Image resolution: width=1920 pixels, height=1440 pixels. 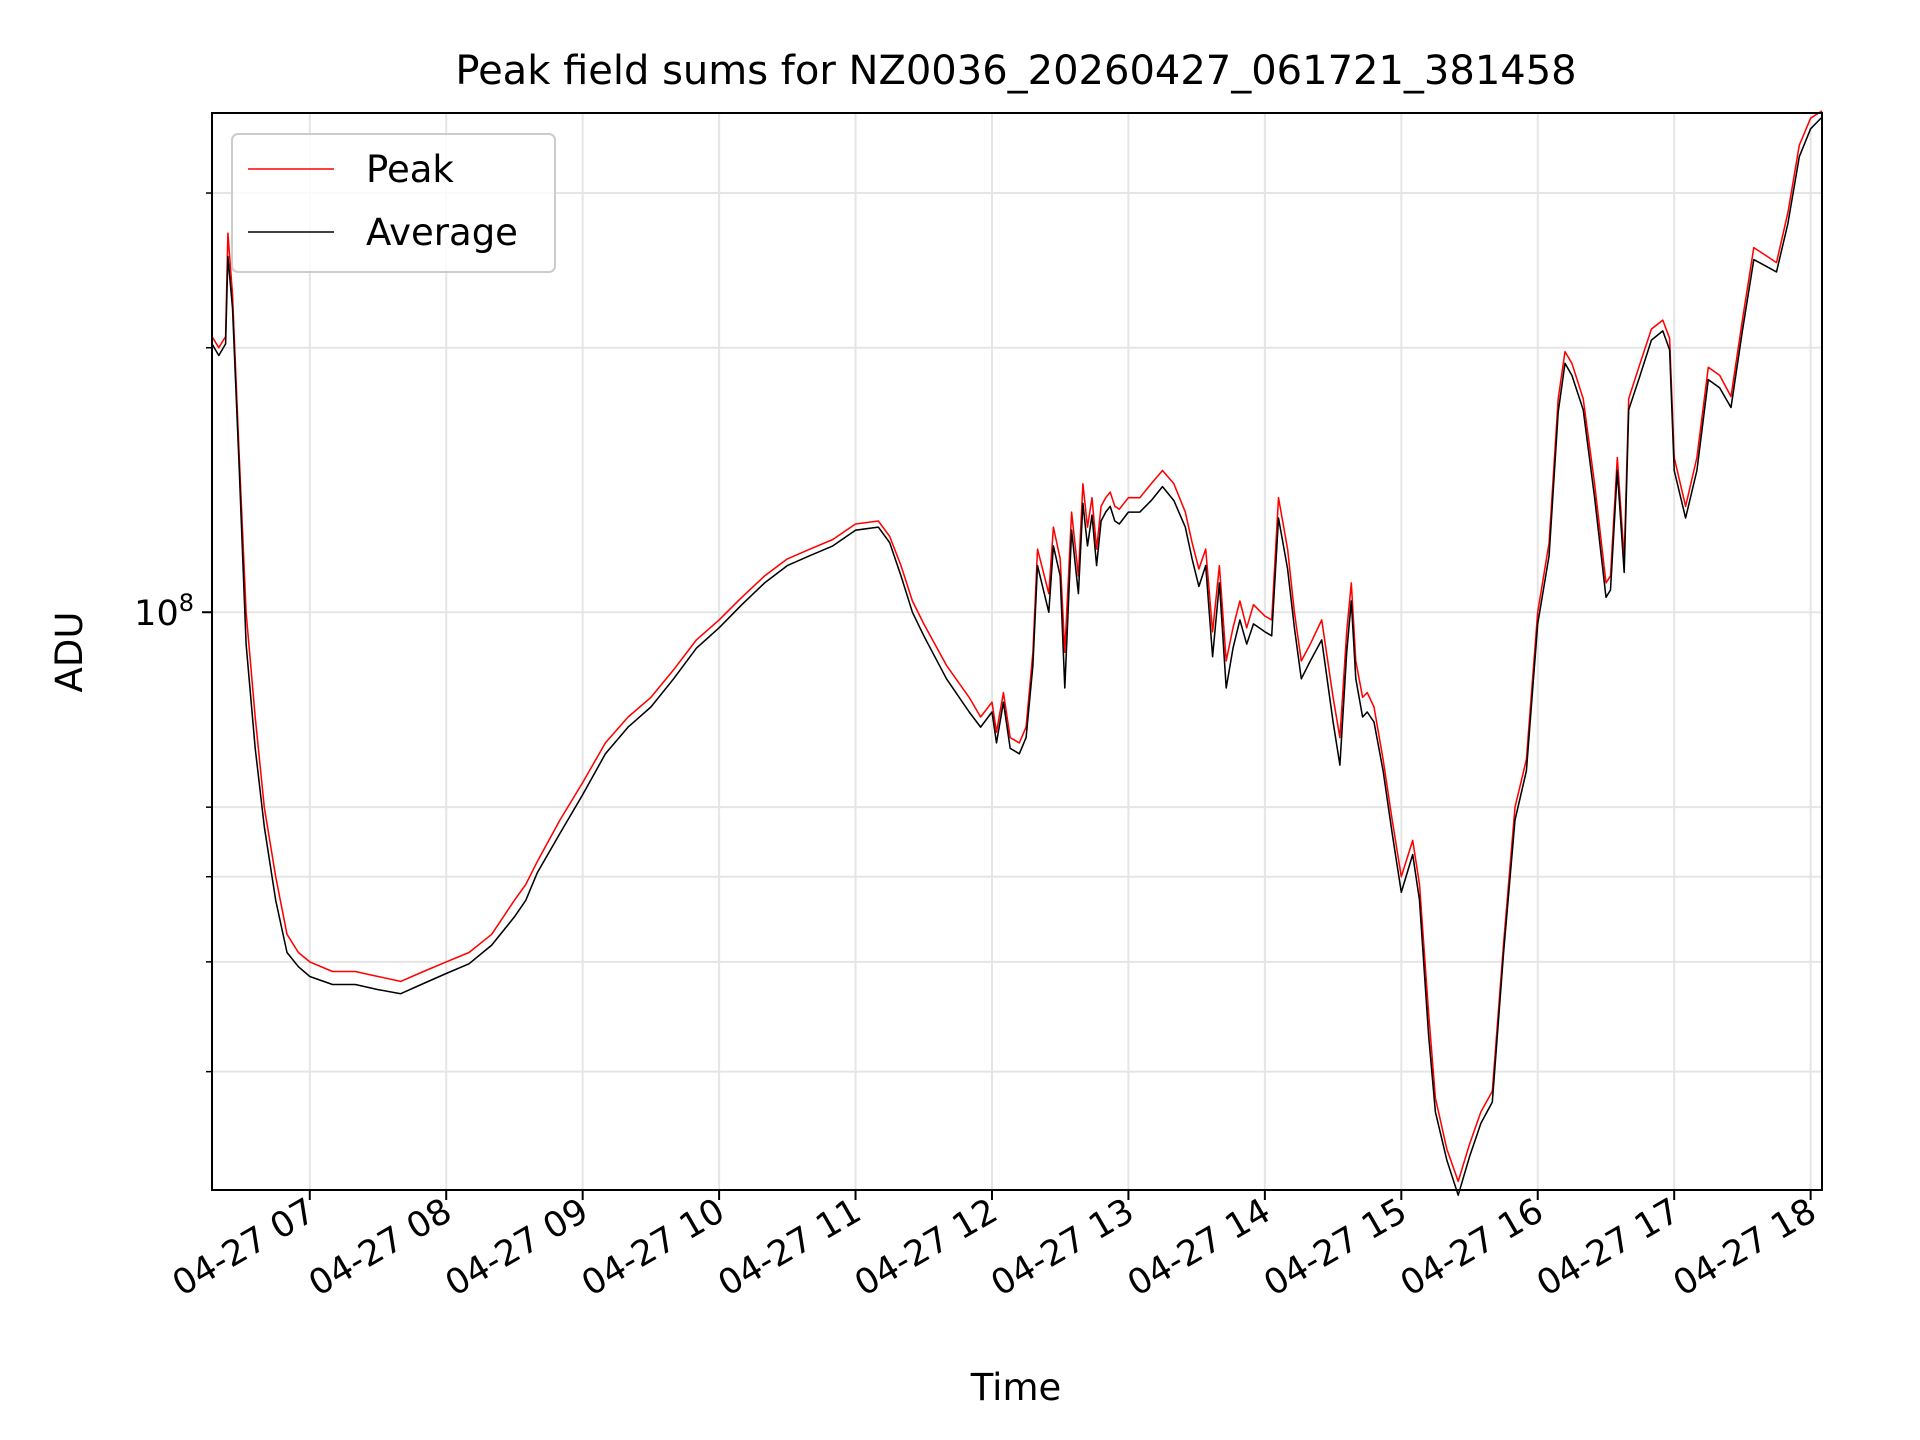 I want to click on y-axis-label: ADU, so click(x=69, y=652).